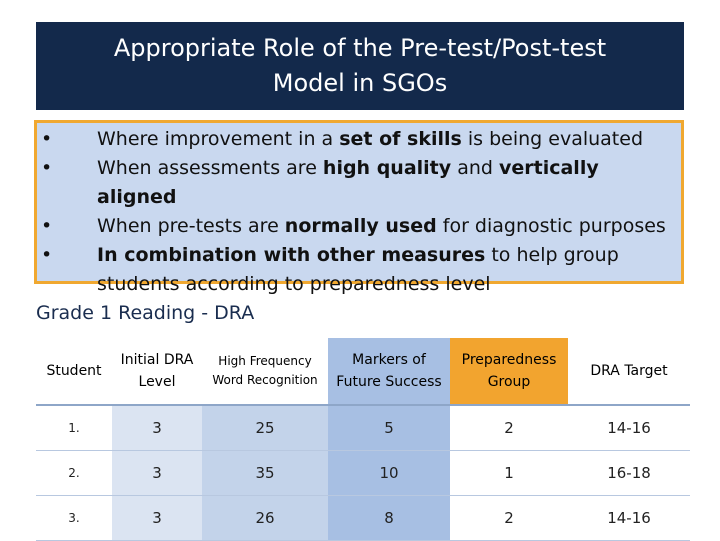 This screenshot has width=720, height=541. What do you see at coordinates (509, 372) in the screenshot?
I see `header-preparedness: Preparedness Group` at bounding box center [509, 372].